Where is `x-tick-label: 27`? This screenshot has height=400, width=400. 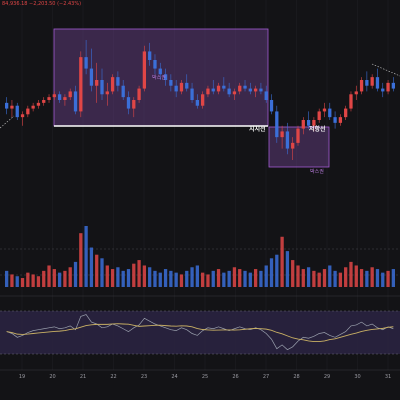 x-tick-label: 27 is located at coordinates (266, 377).